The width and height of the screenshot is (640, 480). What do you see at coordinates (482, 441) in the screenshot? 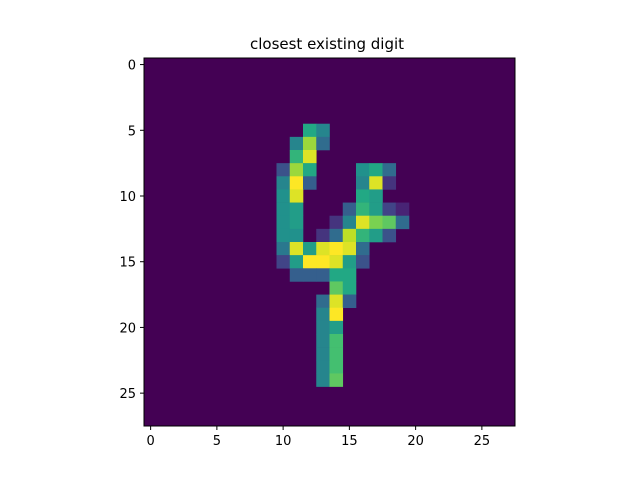
I see `x-tick-label: 25` at bounding box center [482, 441].